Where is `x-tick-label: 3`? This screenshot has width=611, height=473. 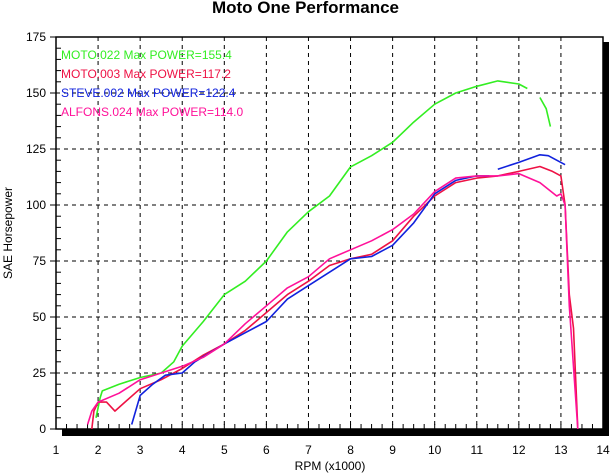
x-tick-label: 3 is located at coordinates (140, 450).